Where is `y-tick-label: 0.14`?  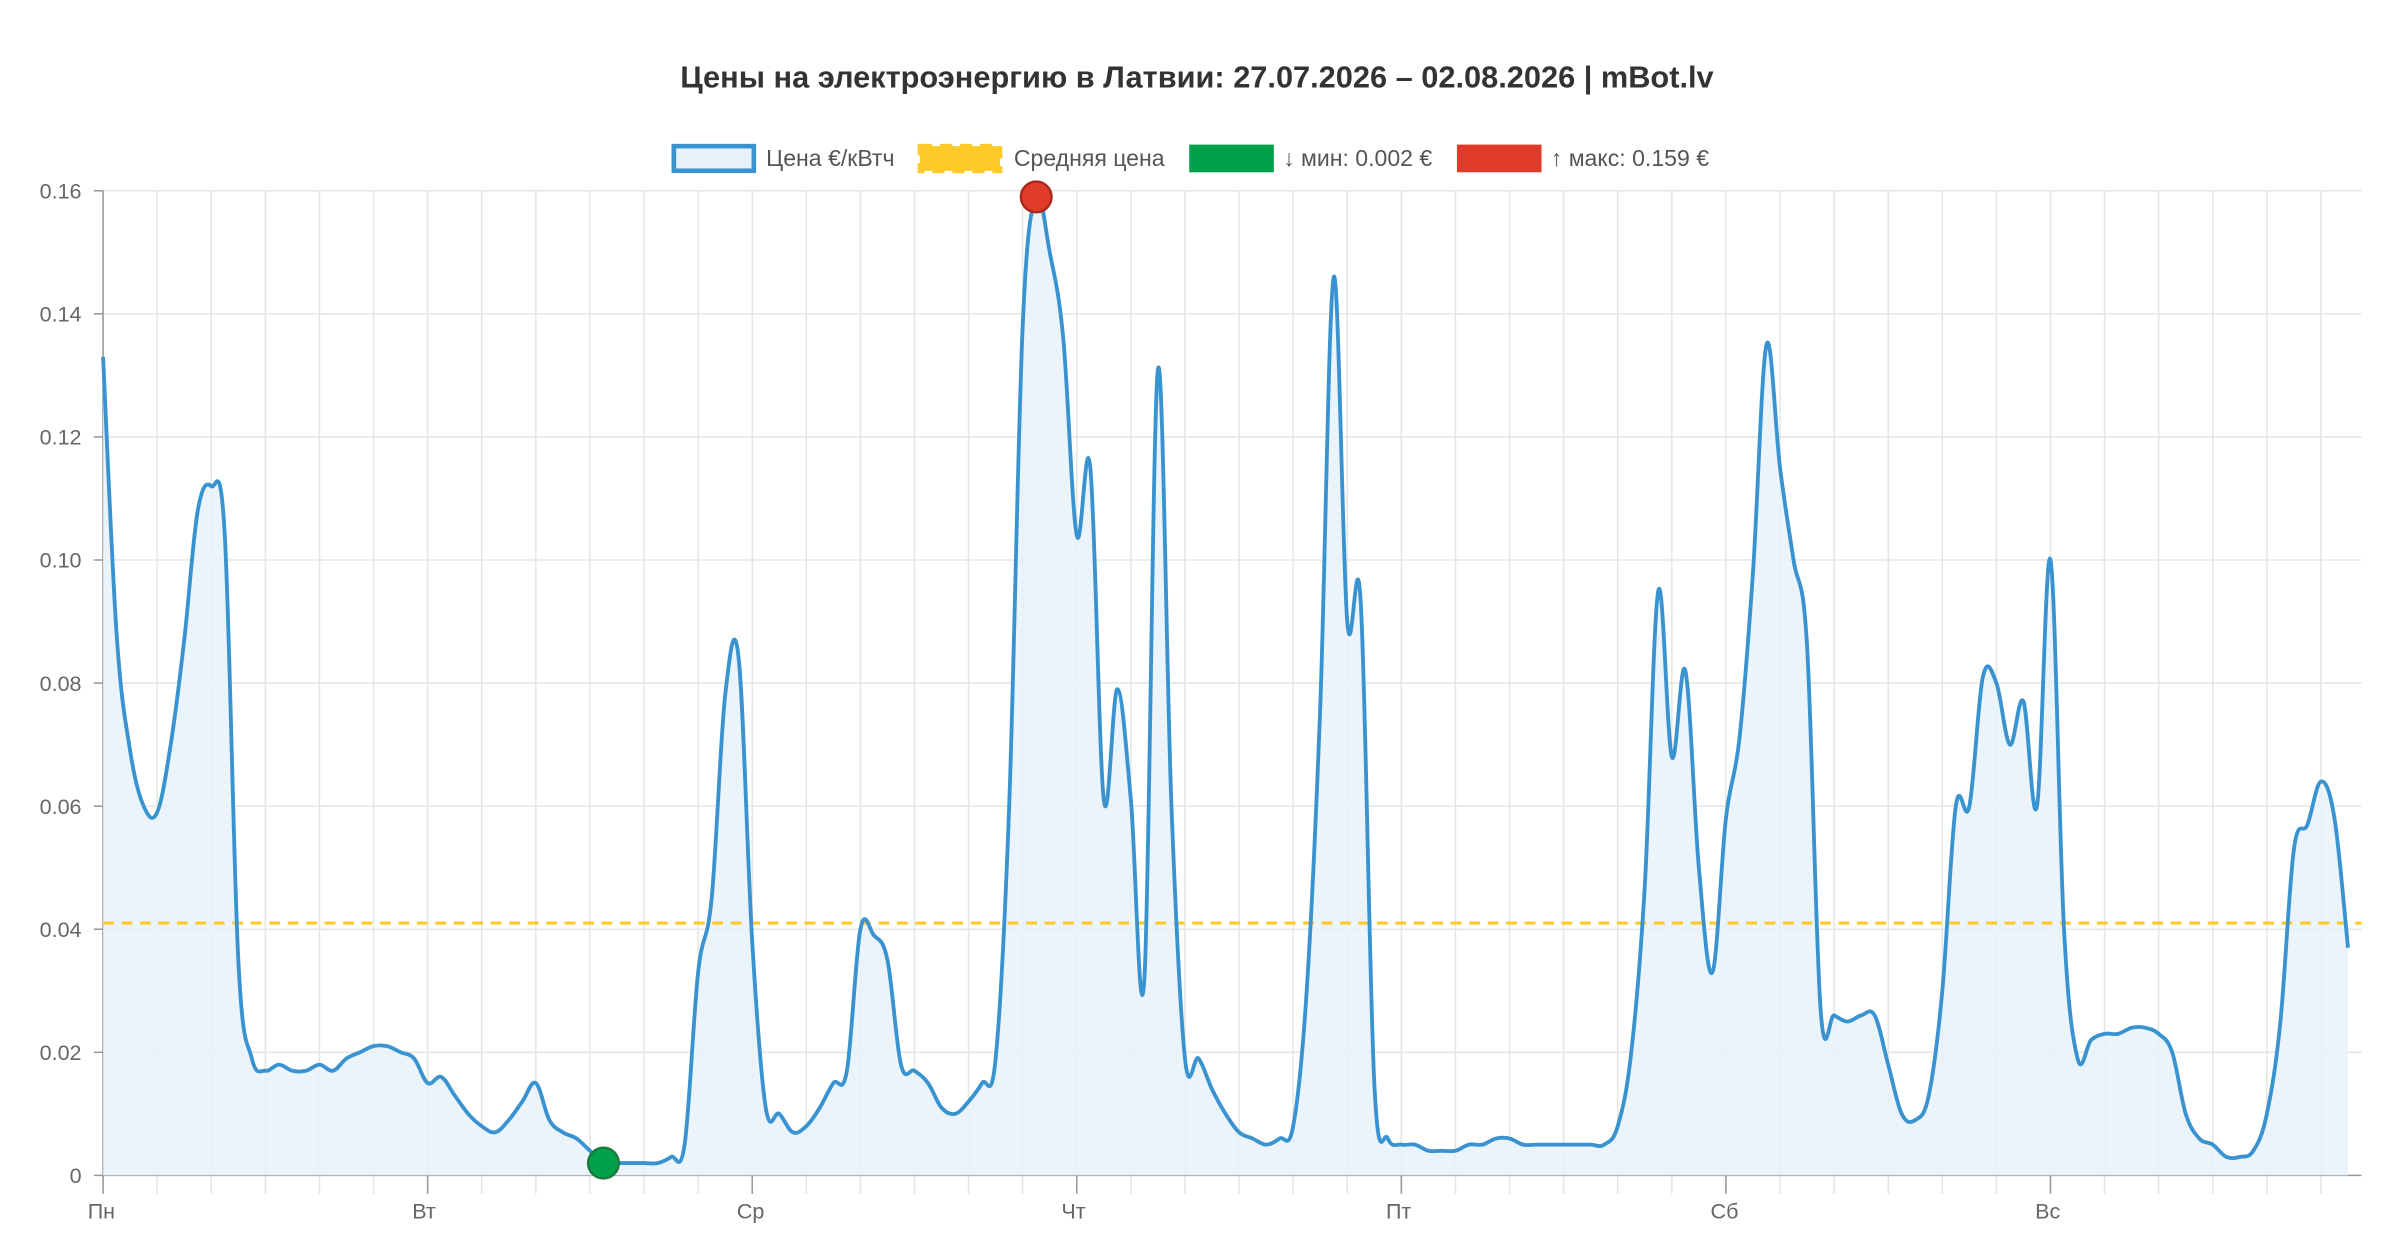 y-tick-label: 0.14 is located at coordinates (61, 315).